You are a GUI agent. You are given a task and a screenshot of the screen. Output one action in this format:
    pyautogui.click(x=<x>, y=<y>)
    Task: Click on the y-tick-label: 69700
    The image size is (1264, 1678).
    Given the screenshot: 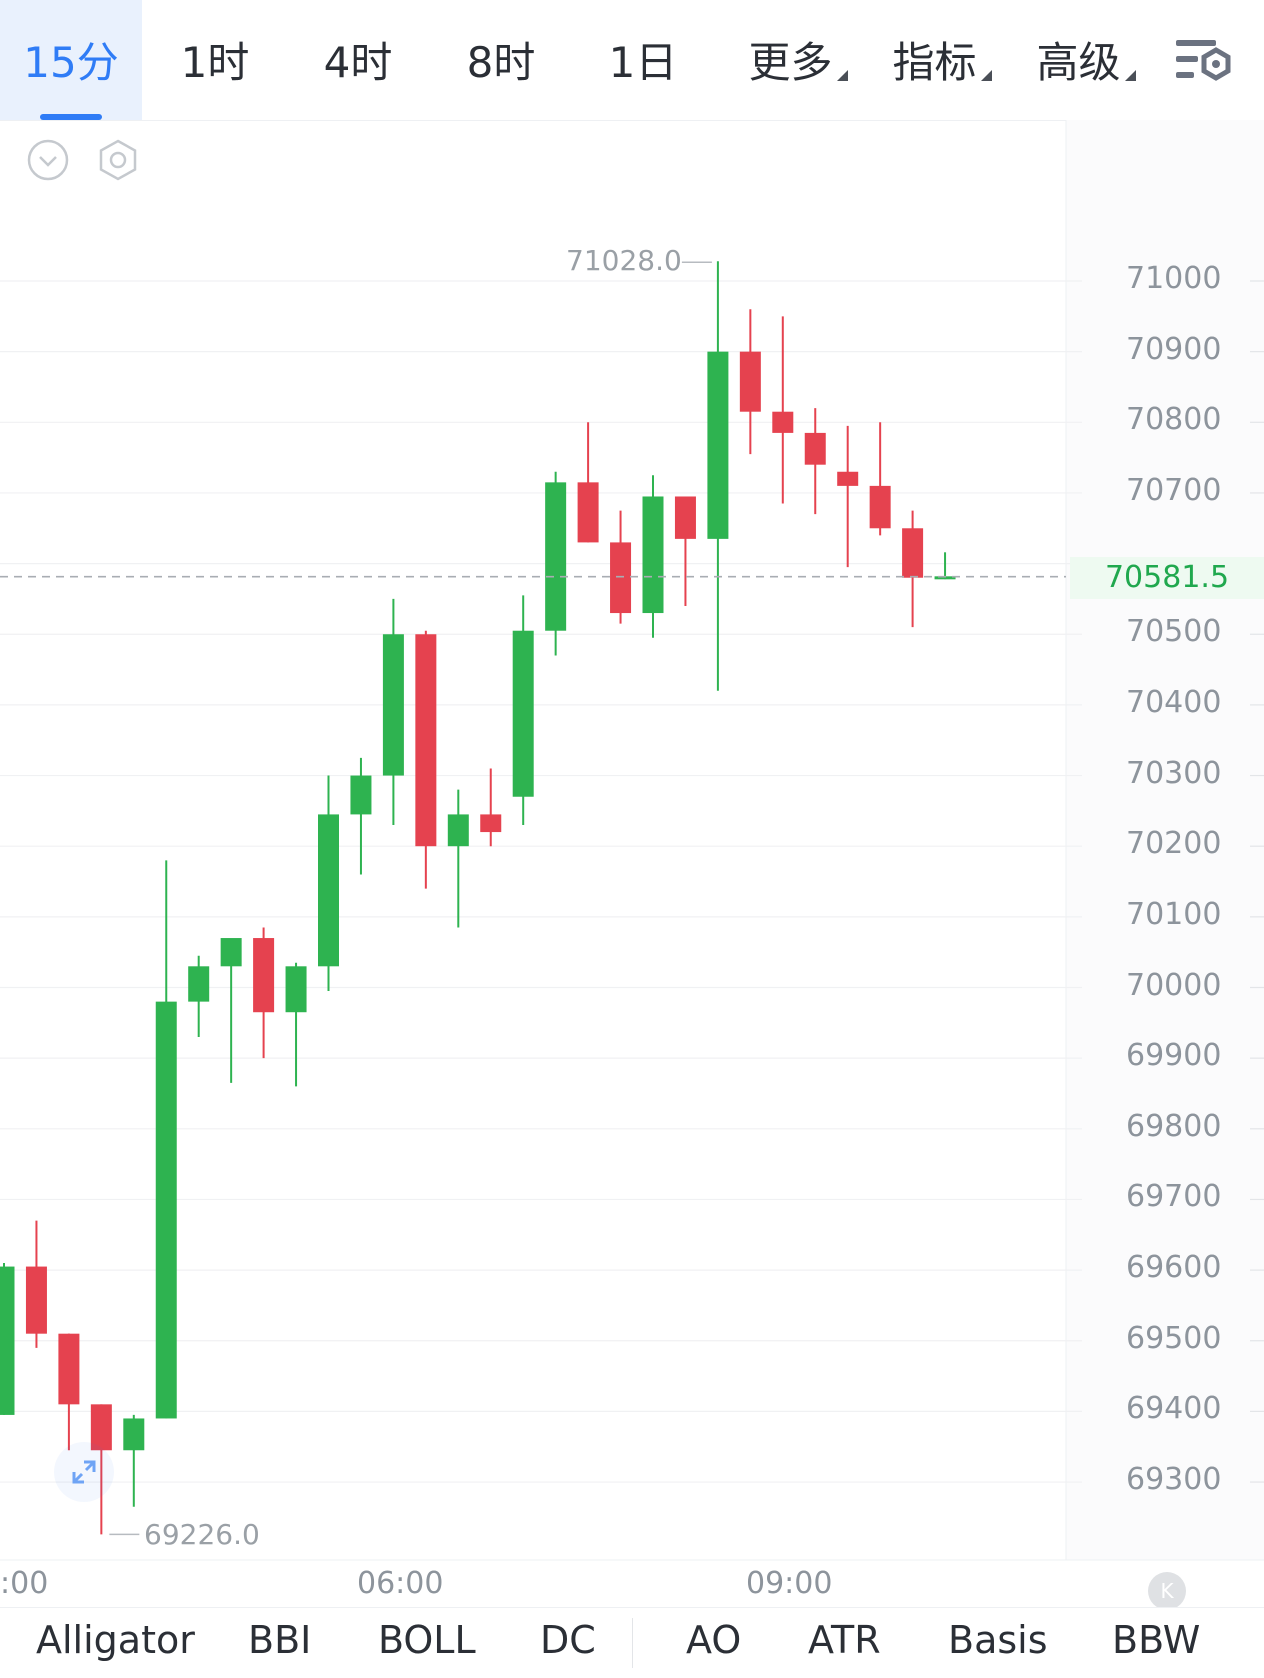 What is the action you would take?
    pyautogui.click(x=1174, y=1197)
    